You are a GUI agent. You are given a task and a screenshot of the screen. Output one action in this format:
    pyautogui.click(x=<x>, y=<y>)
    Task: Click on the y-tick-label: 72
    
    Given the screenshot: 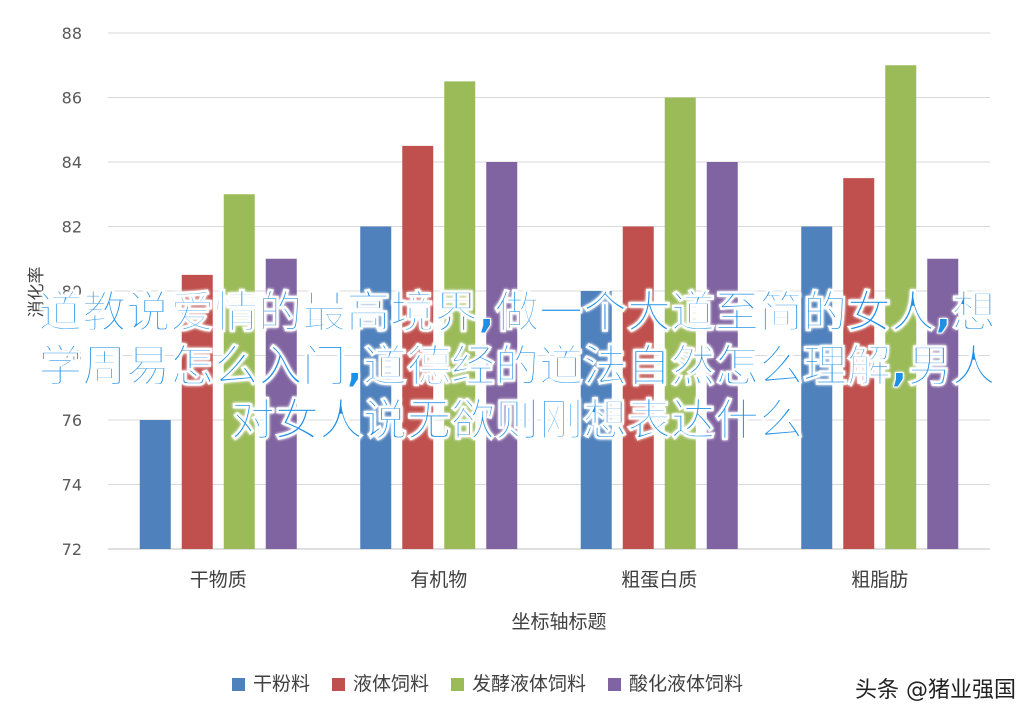 What is the action you would take?
    pyautogui.click(x=72, y=549)
    